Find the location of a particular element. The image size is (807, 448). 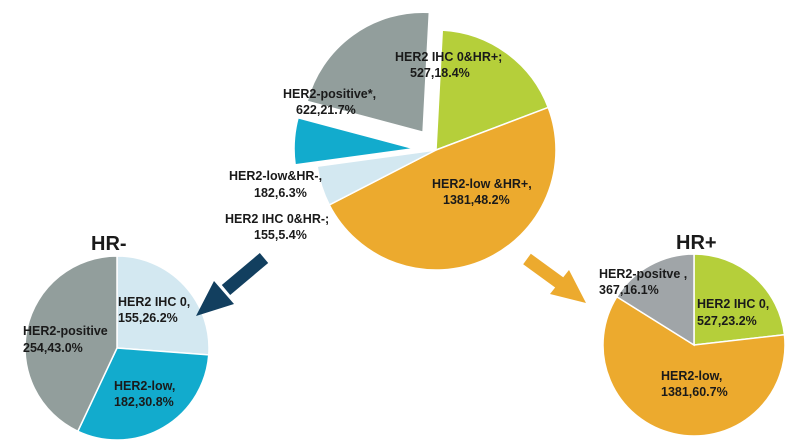

hrneg-label-ihc0-name: HER2 IHC 0, is located at coordinates (154, 302).